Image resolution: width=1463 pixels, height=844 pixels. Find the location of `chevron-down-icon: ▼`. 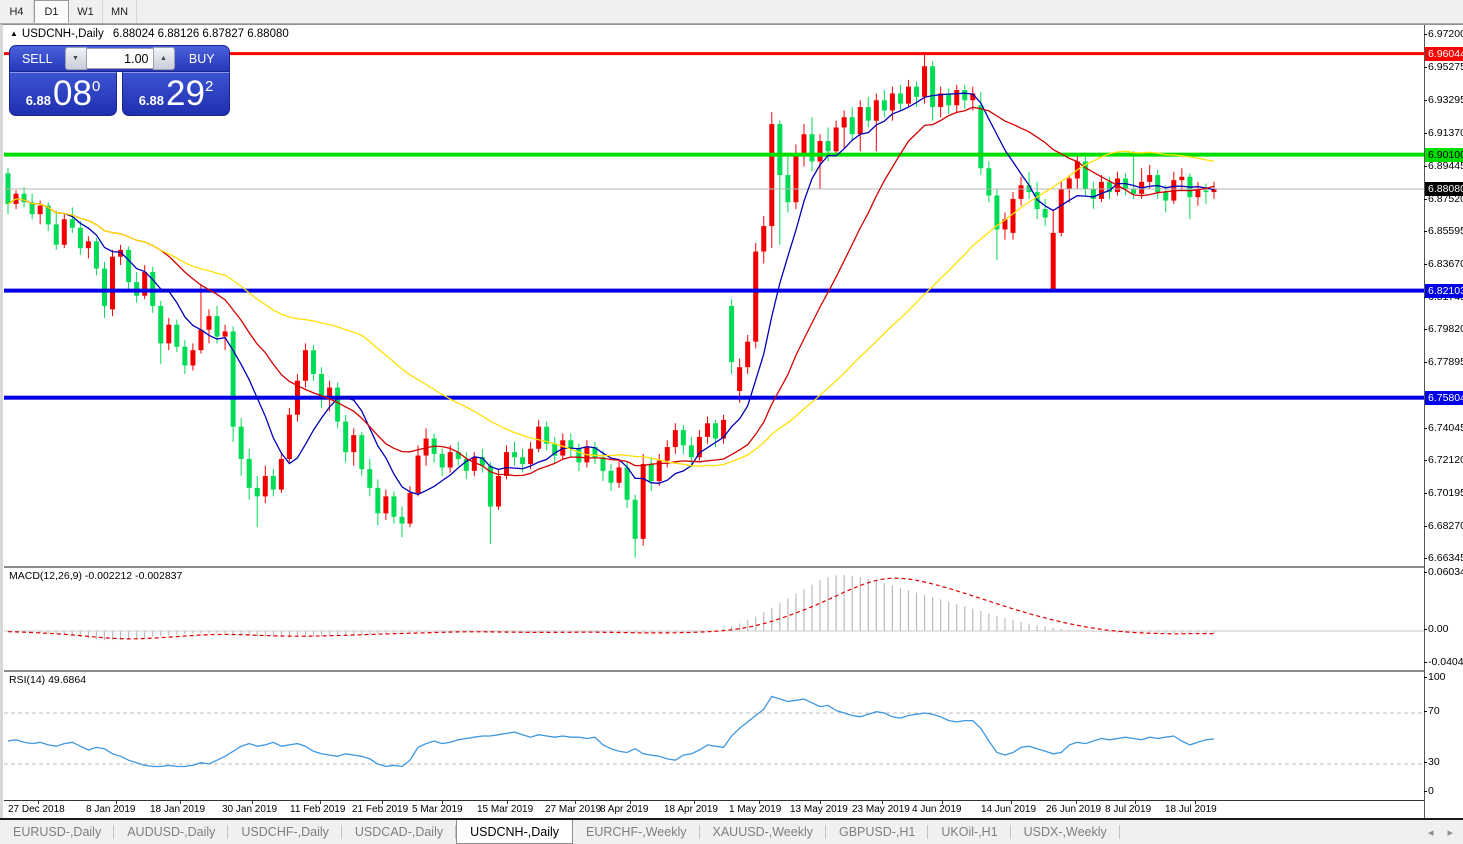

chevron-down-icon: ▼ is located at coordinates (75, 58).